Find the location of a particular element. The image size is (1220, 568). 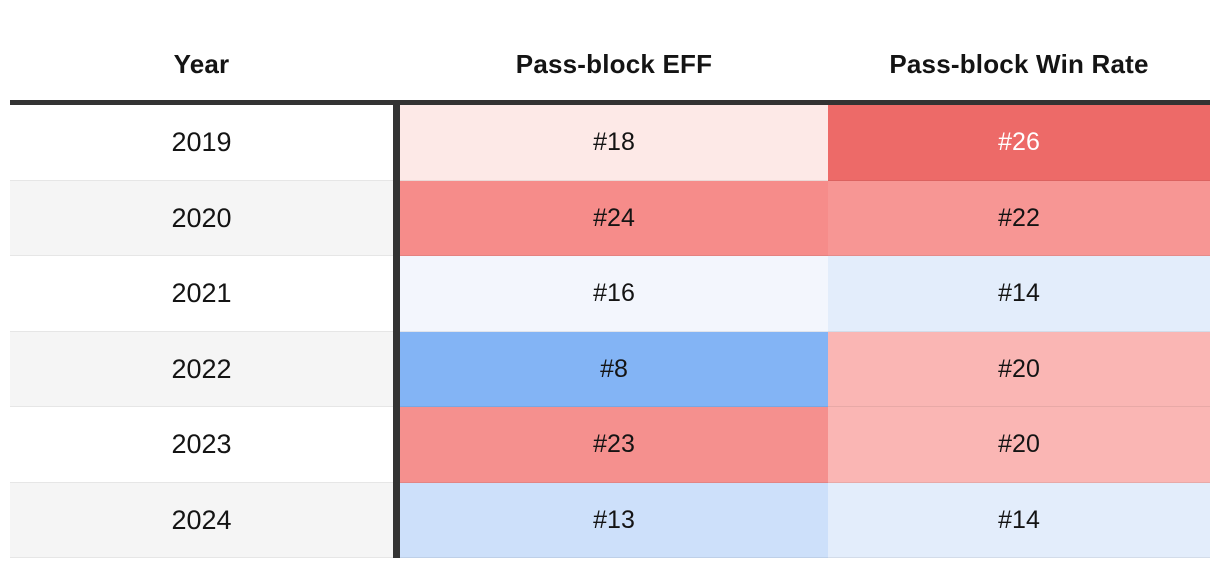

table-row: 2023 #23 #20 is located at coordinates (610, 445).